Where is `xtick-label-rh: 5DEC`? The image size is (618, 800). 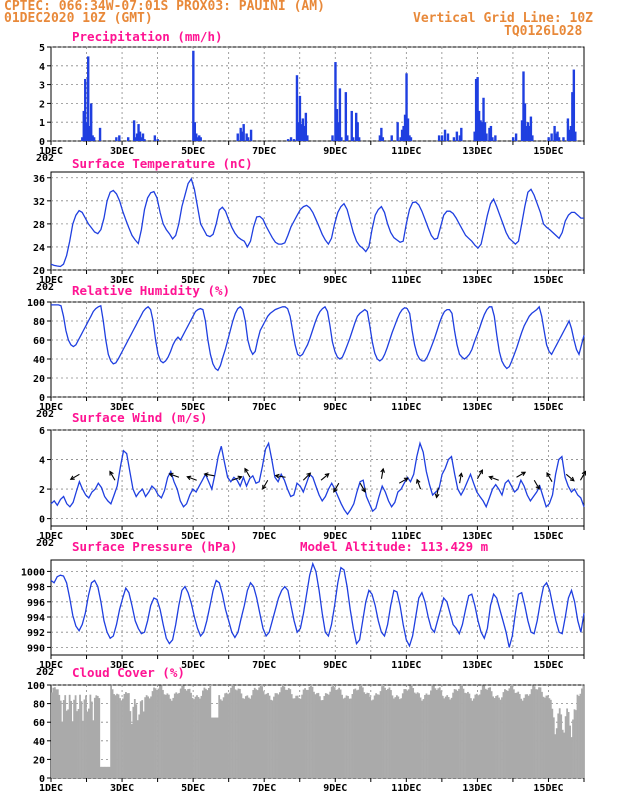
xtick-label-rh: 5DEC is located at coordinates (193, 407).